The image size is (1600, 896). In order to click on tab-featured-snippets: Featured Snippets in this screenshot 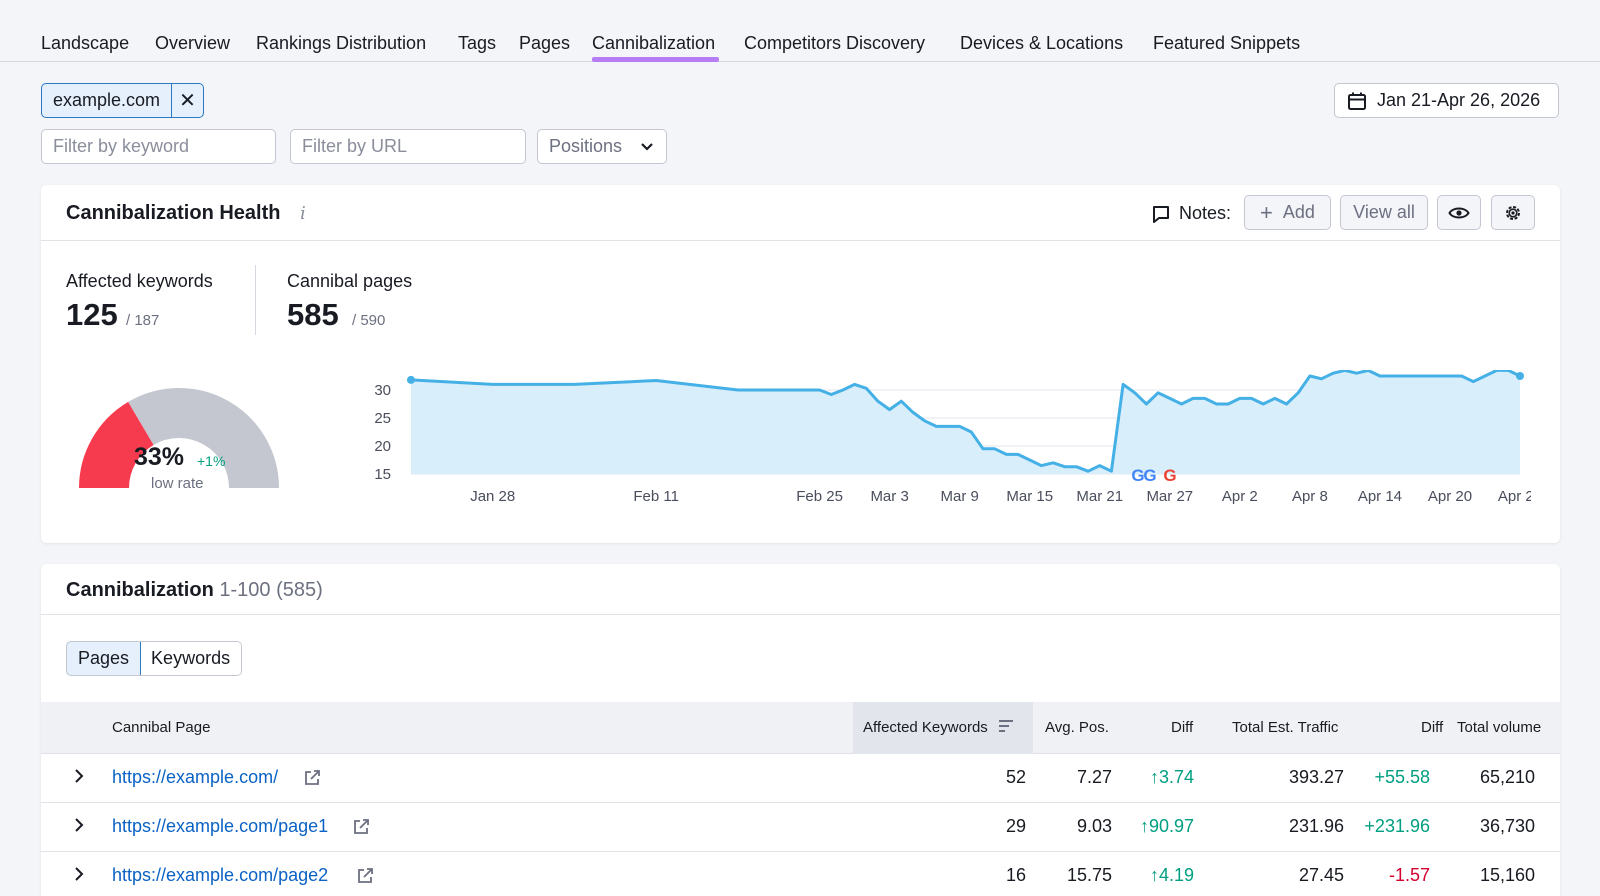, I will do `click(1227, 43)`.